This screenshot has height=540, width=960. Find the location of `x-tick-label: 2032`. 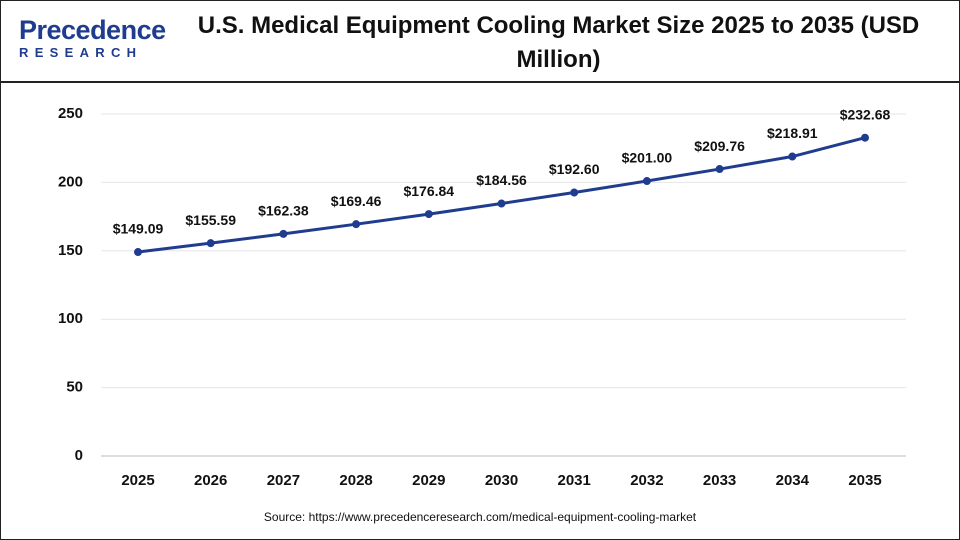

x-tick-label: 2032 is located at coordinates (646, 480).